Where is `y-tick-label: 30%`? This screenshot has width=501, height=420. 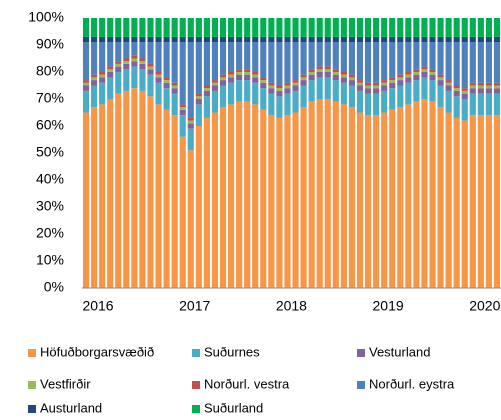 y-tick-label: 30% is located at coordinates (50, 206).